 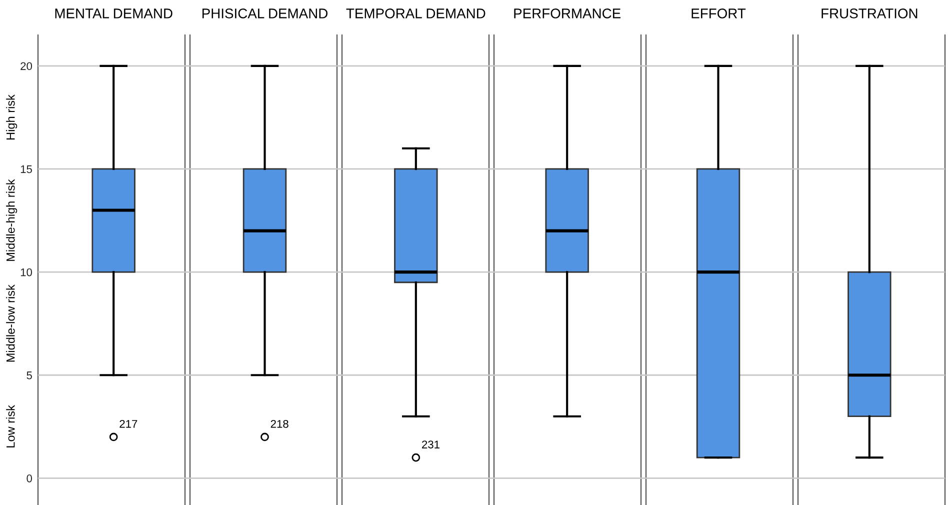 What do you see at coordinates (12, 220) in the screenshot?
I see `text: Middle-high risk` at bounding box center [12, 220].